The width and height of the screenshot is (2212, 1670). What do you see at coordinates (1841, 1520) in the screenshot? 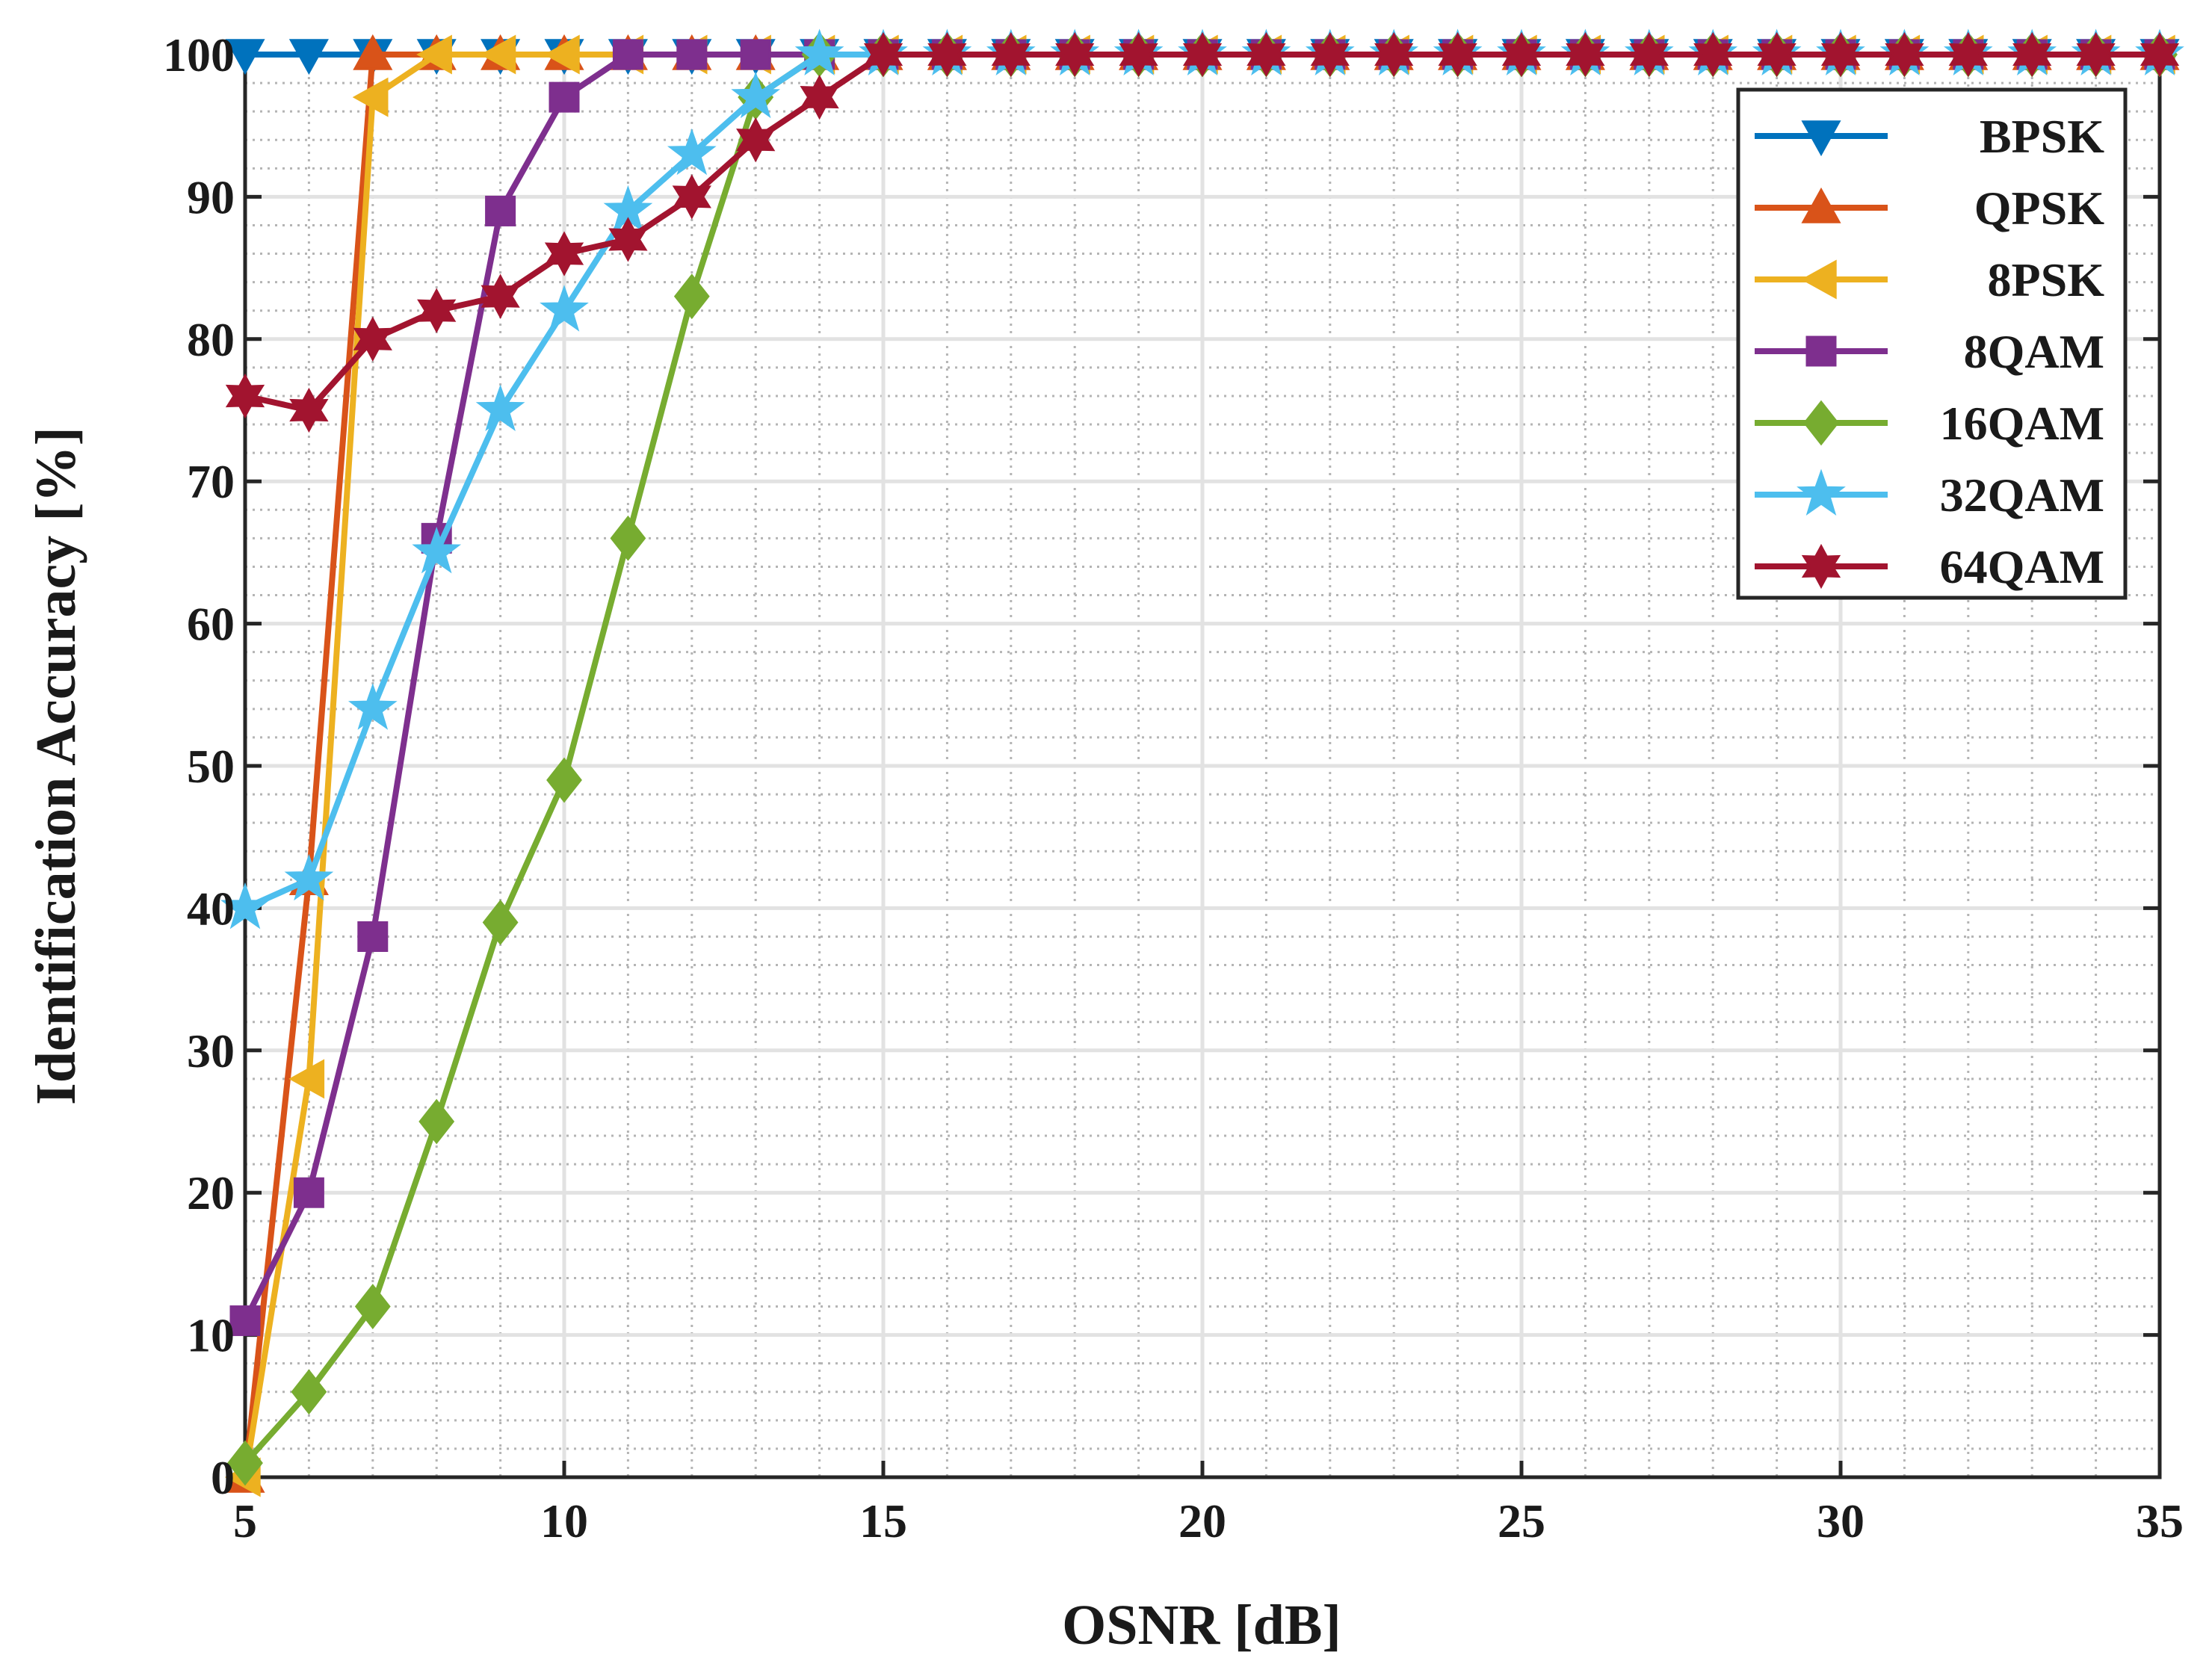
I see `x-tick-label: 30` at bounding box center [1841, 1520].